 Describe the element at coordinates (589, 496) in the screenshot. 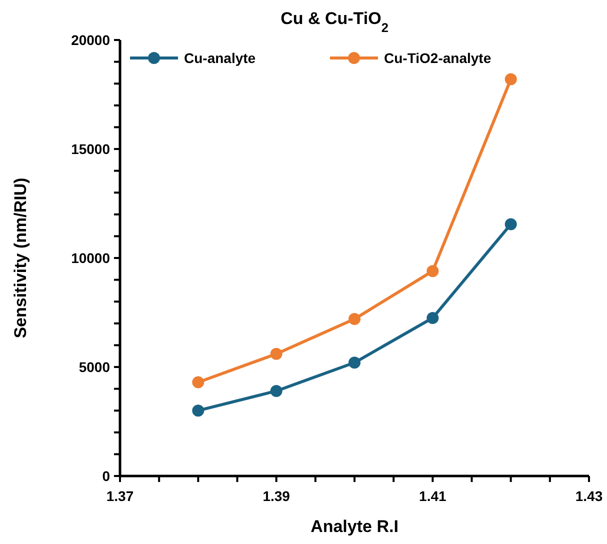

I see `x-tick-label: 1.43` at that location.